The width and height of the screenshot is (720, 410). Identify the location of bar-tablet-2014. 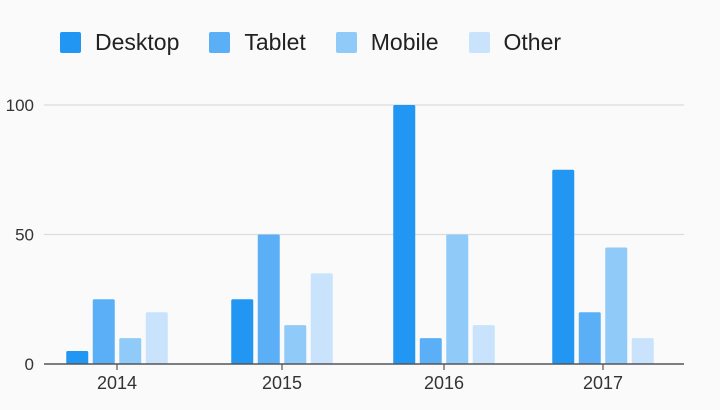
(103, 331).